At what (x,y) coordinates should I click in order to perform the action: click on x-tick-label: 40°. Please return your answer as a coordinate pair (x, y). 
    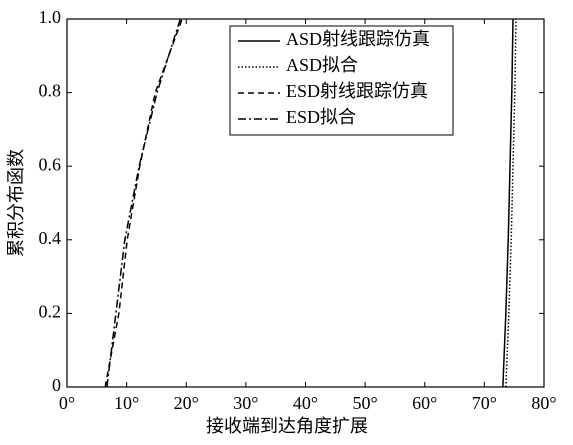
    Looking at the image, I should click on (305, 403).